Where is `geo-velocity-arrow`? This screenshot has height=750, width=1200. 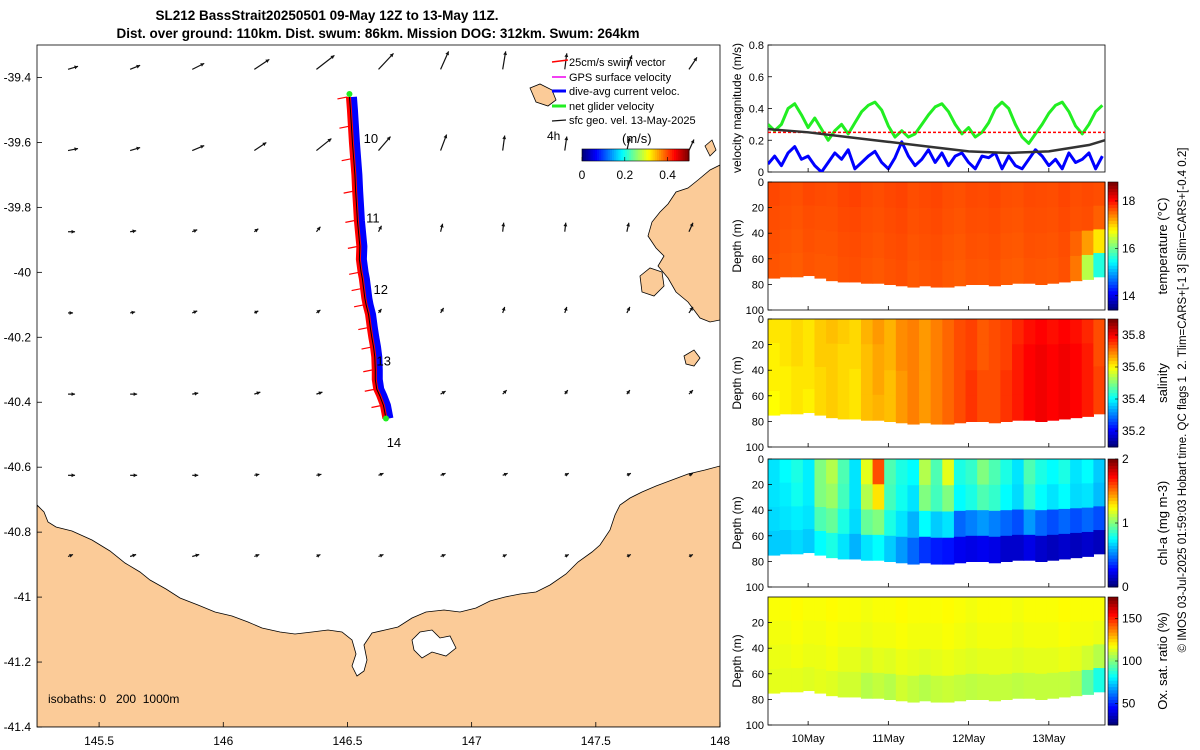 geo-velocity-arrow is located at coordinates (386, 61).